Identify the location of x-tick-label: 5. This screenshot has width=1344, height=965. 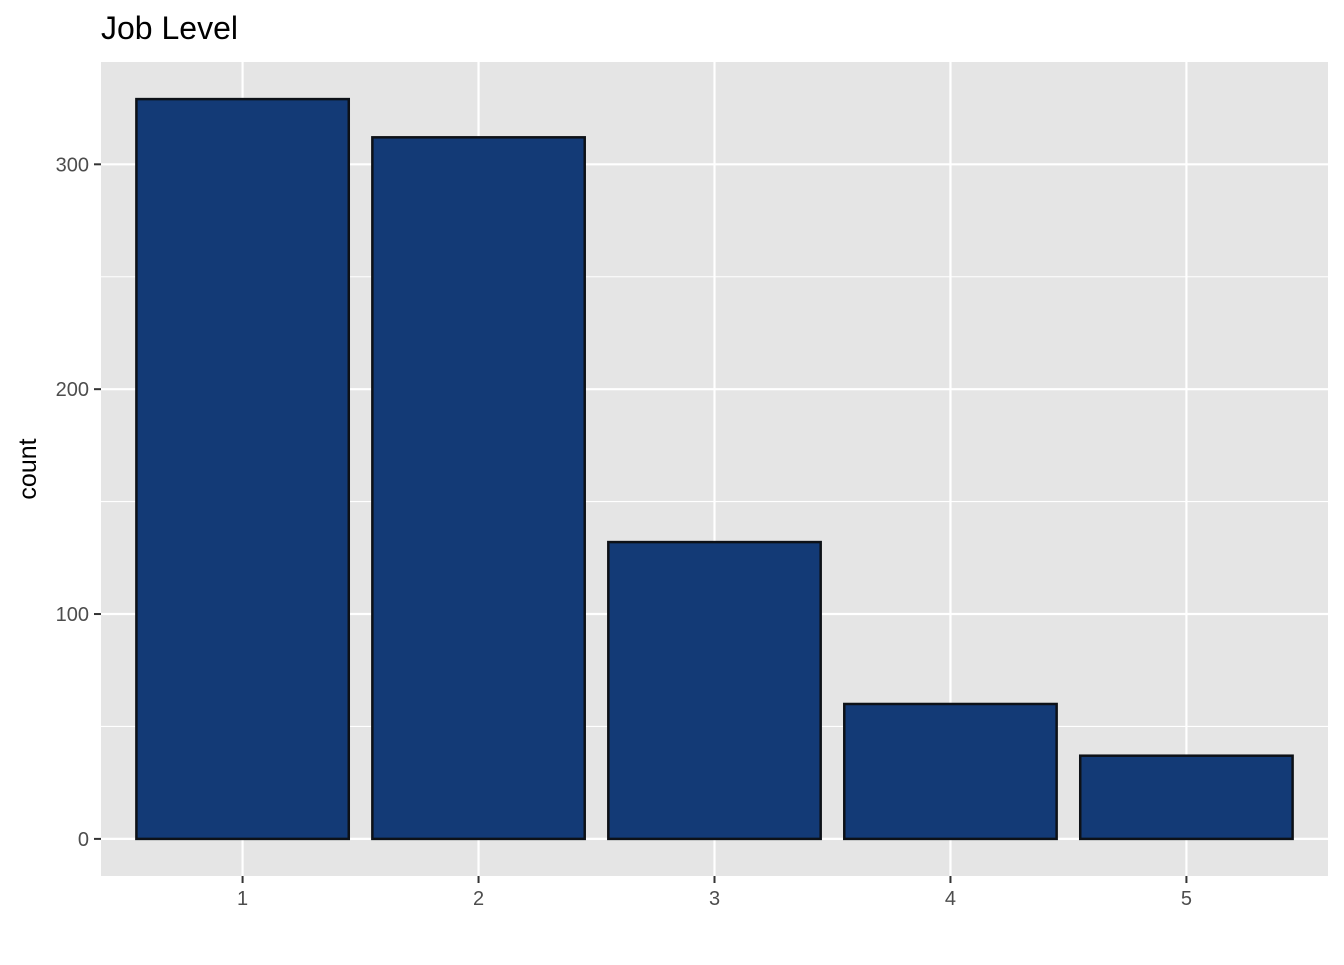
(1186, 899).